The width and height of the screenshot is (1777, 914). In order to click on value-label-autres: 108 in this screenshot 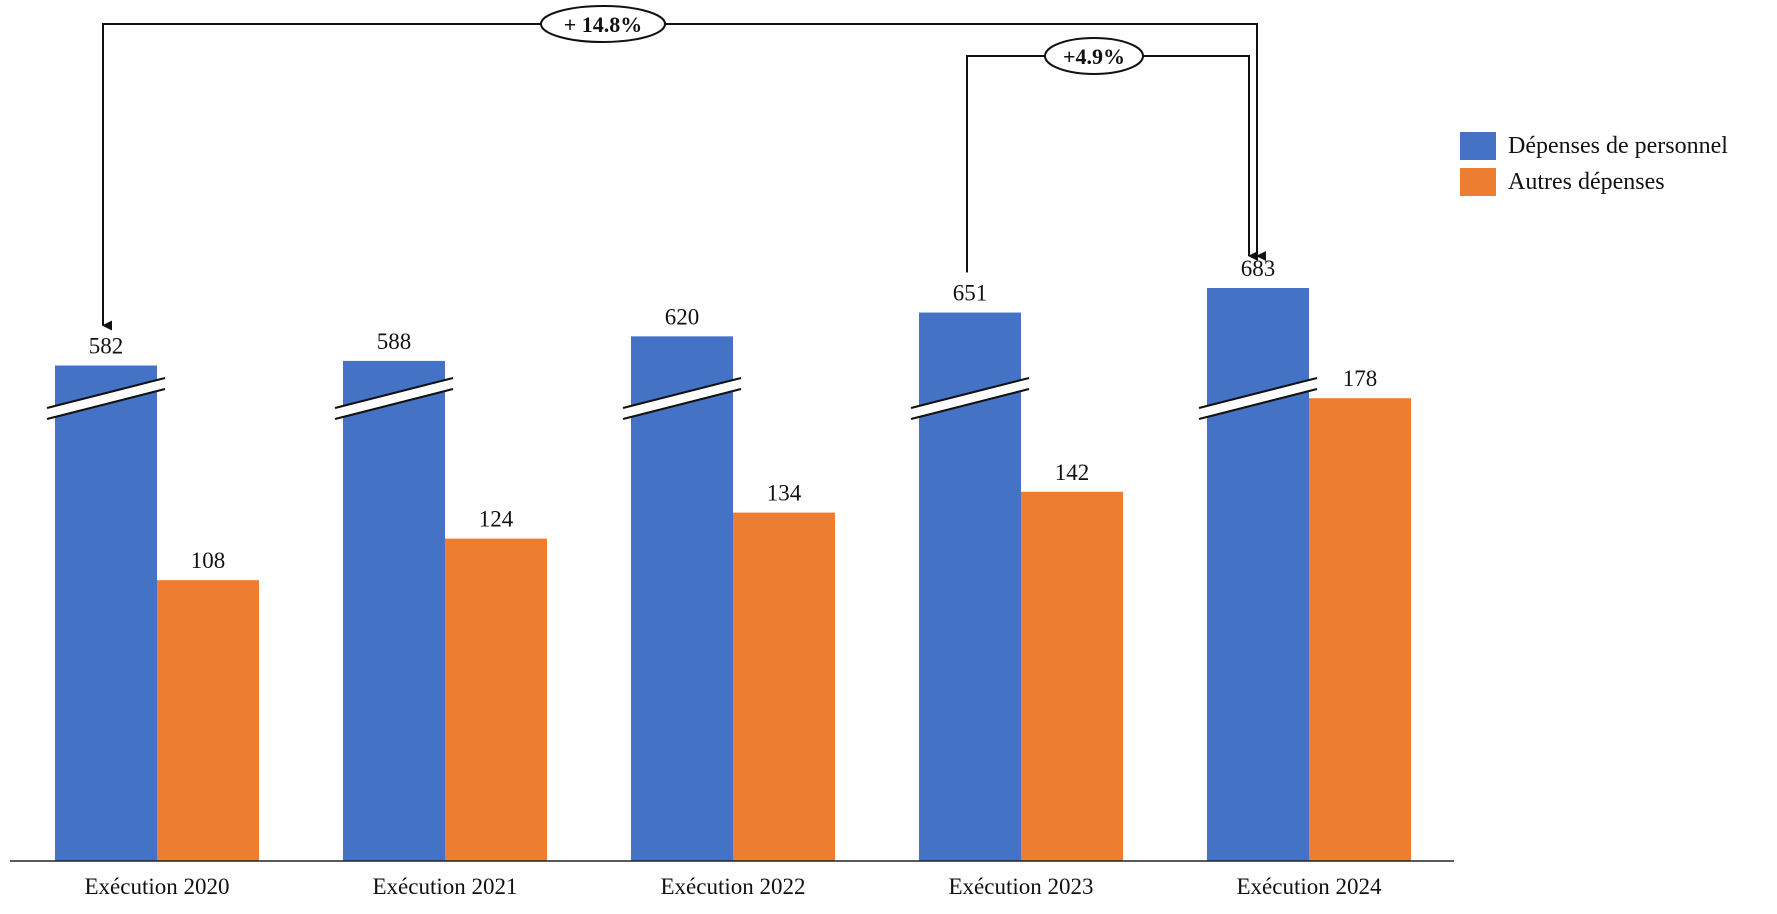, I will do `click(208, 560)`.